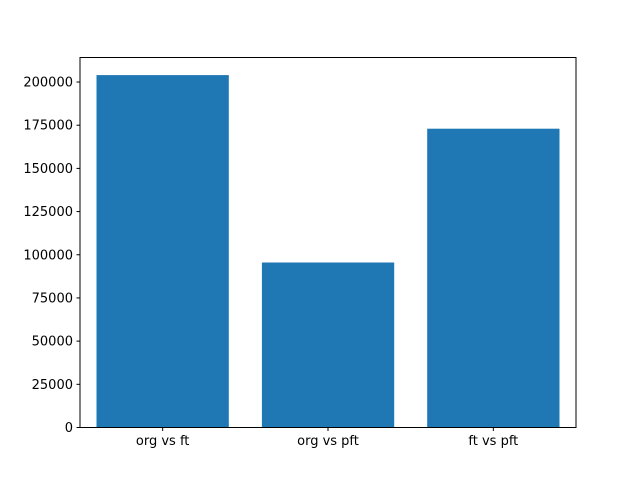  I want to click on y-tick-label: 200000, so click(48, 83).